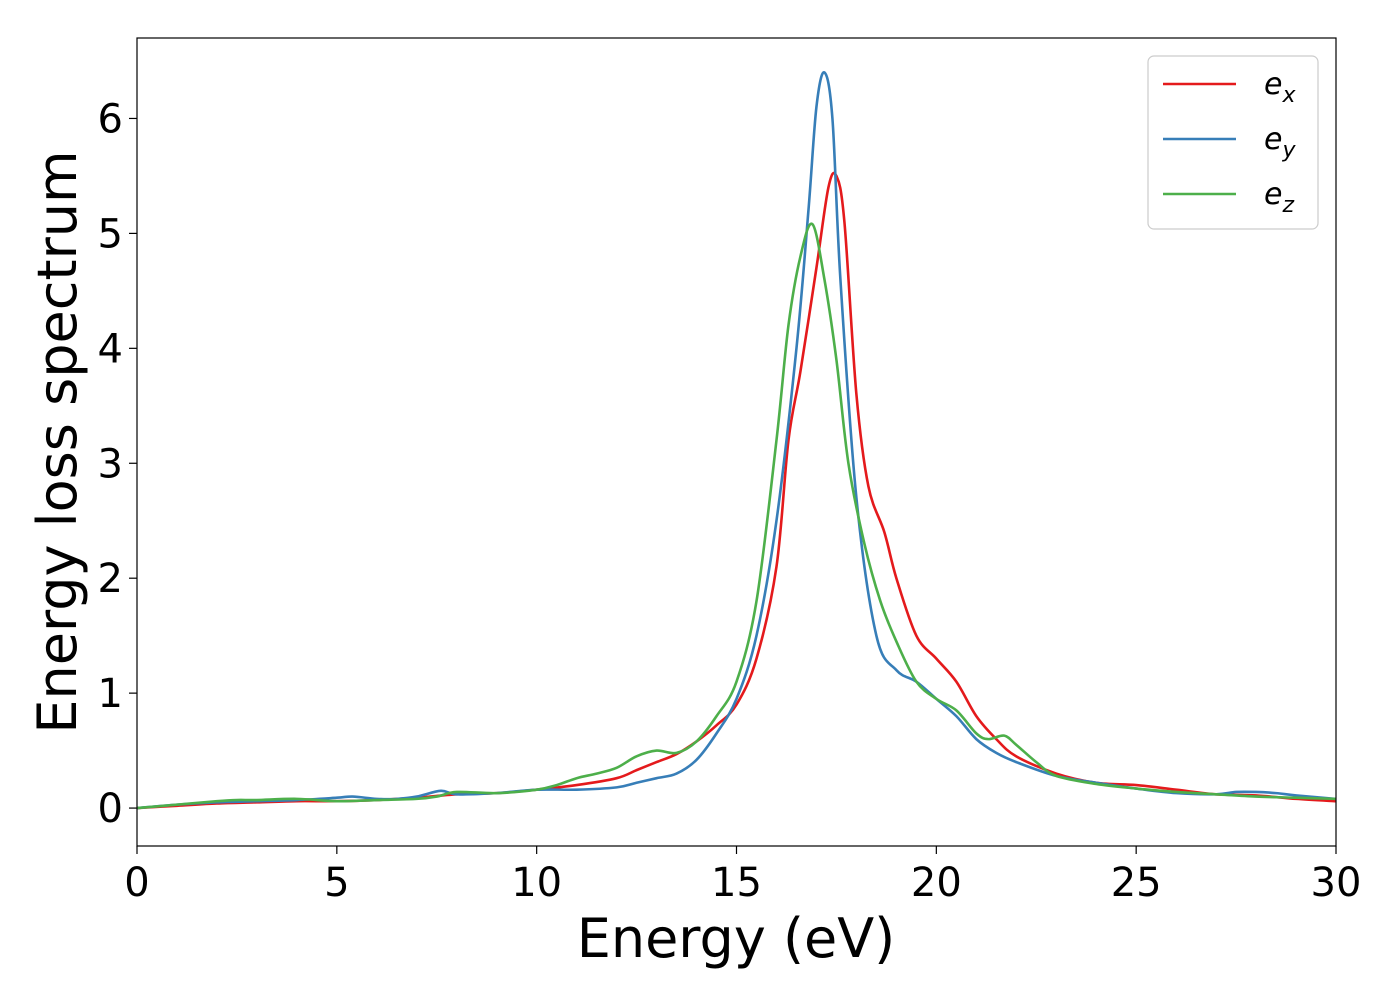 This screenshot has height=1000, width=1400. Describe the element at coordinates (110, 694) in the screenshot. I see `y-tick-label: 1` at that location.